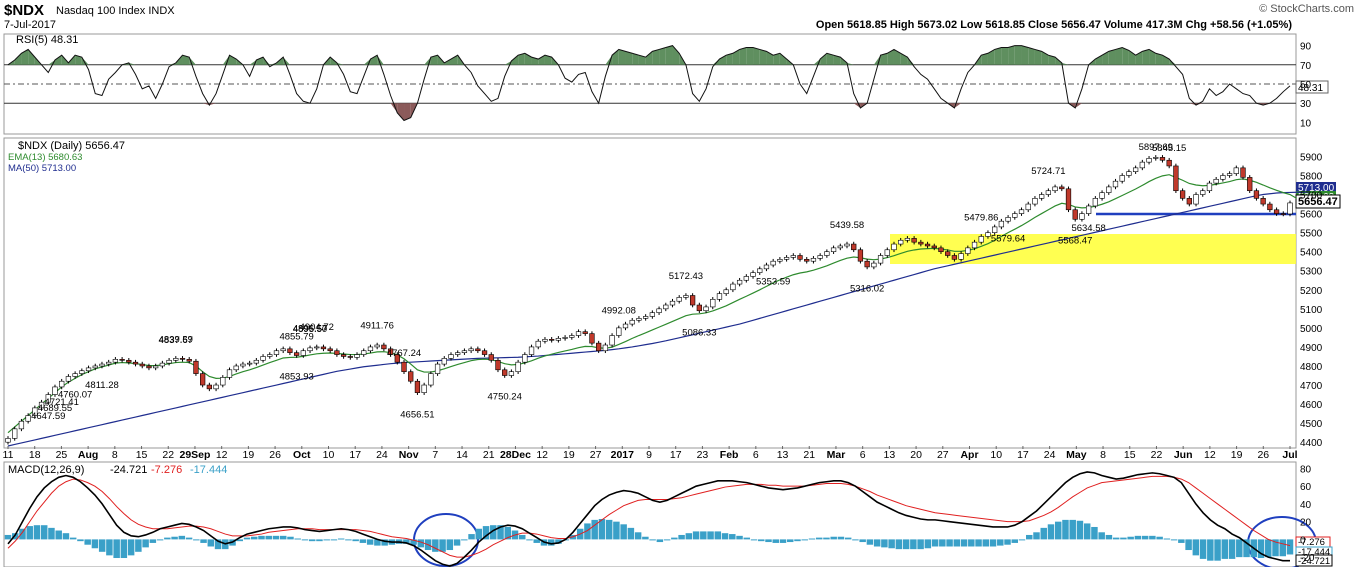 The image size is (1358, 567). I want to click on chart-date: 7-Jul-2017, so click(30, 25).